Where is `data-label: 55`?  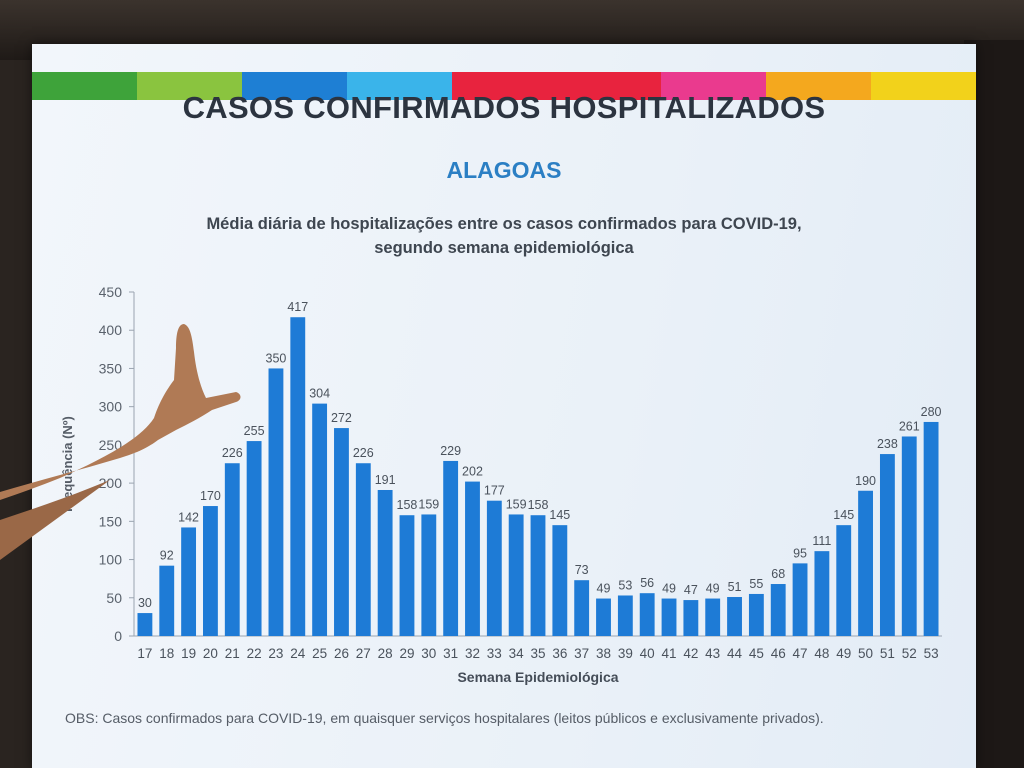
data-label: 55 is located at coordinates (756, 584).